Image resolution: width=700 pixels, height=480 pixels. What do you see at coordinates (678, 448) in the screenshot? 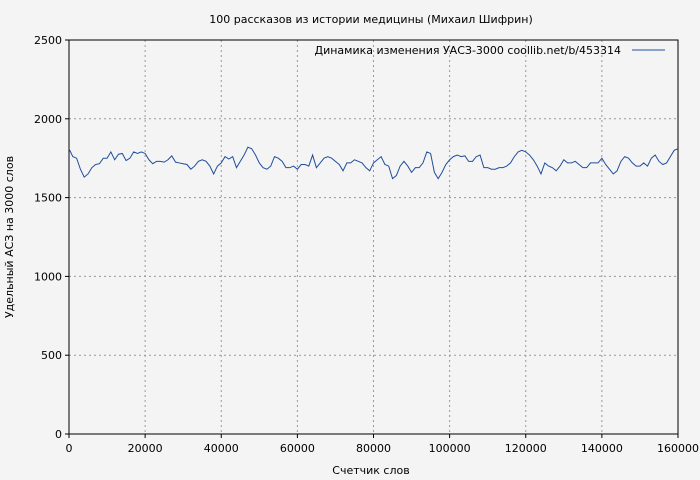
I see `x-tick-label: 160000` at bounding box center [678, 448].